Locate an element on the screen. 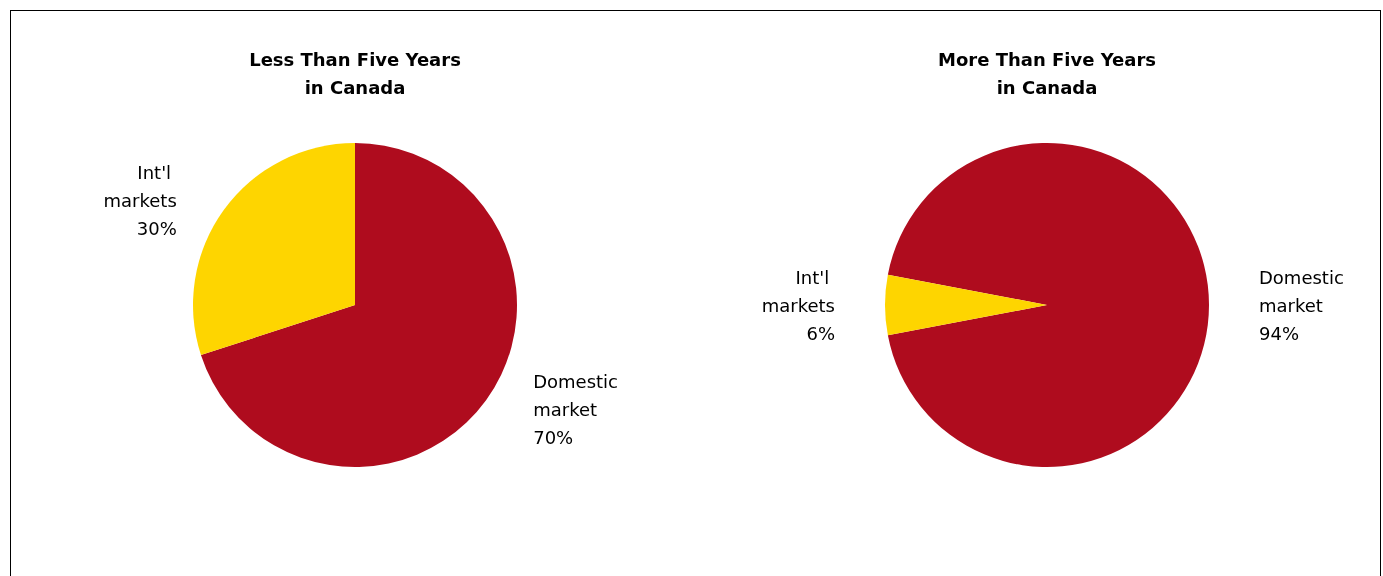 The image size is (1383, 576). data-label: 70% is located at coordinates (553, 437).